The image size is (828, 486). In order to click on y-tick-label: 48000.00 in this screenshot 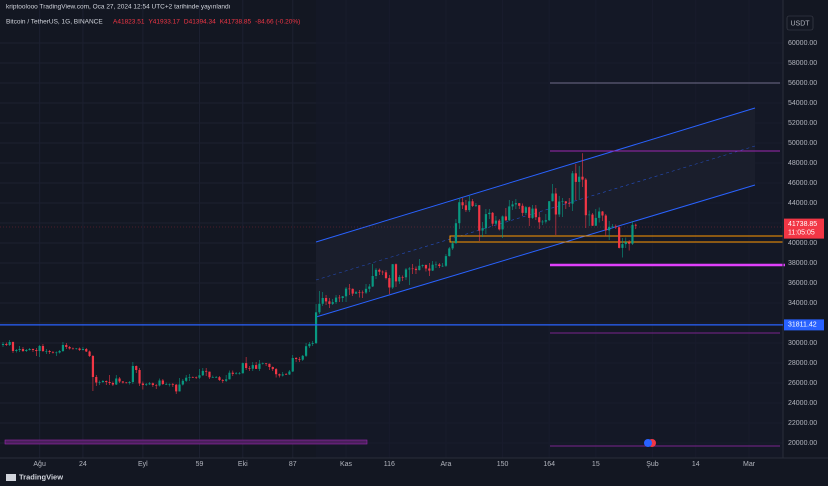, I will do `click(802, 163)`.